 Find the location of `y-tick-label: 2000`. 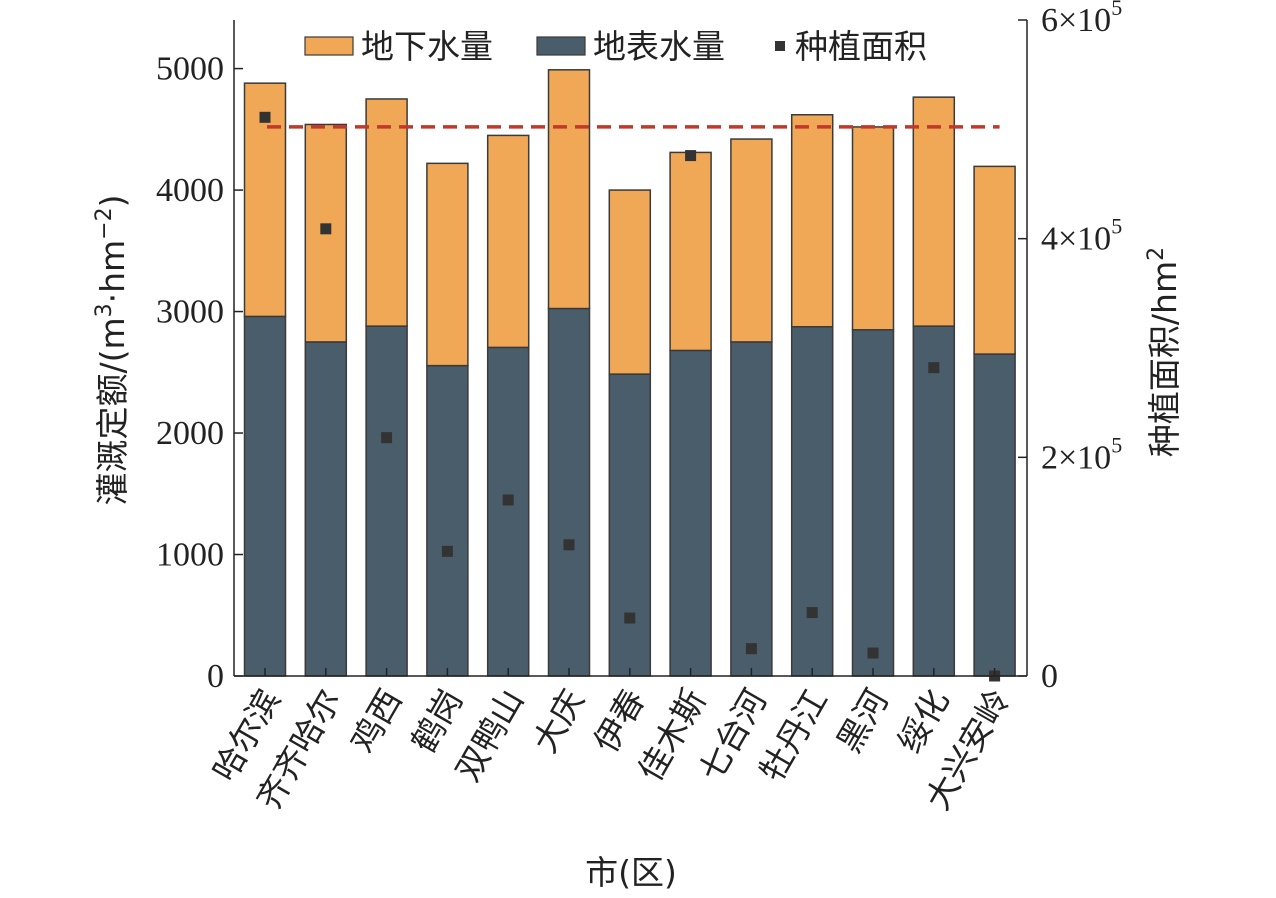

y-tick-label: 2000 is located at coordinates (190, 433).